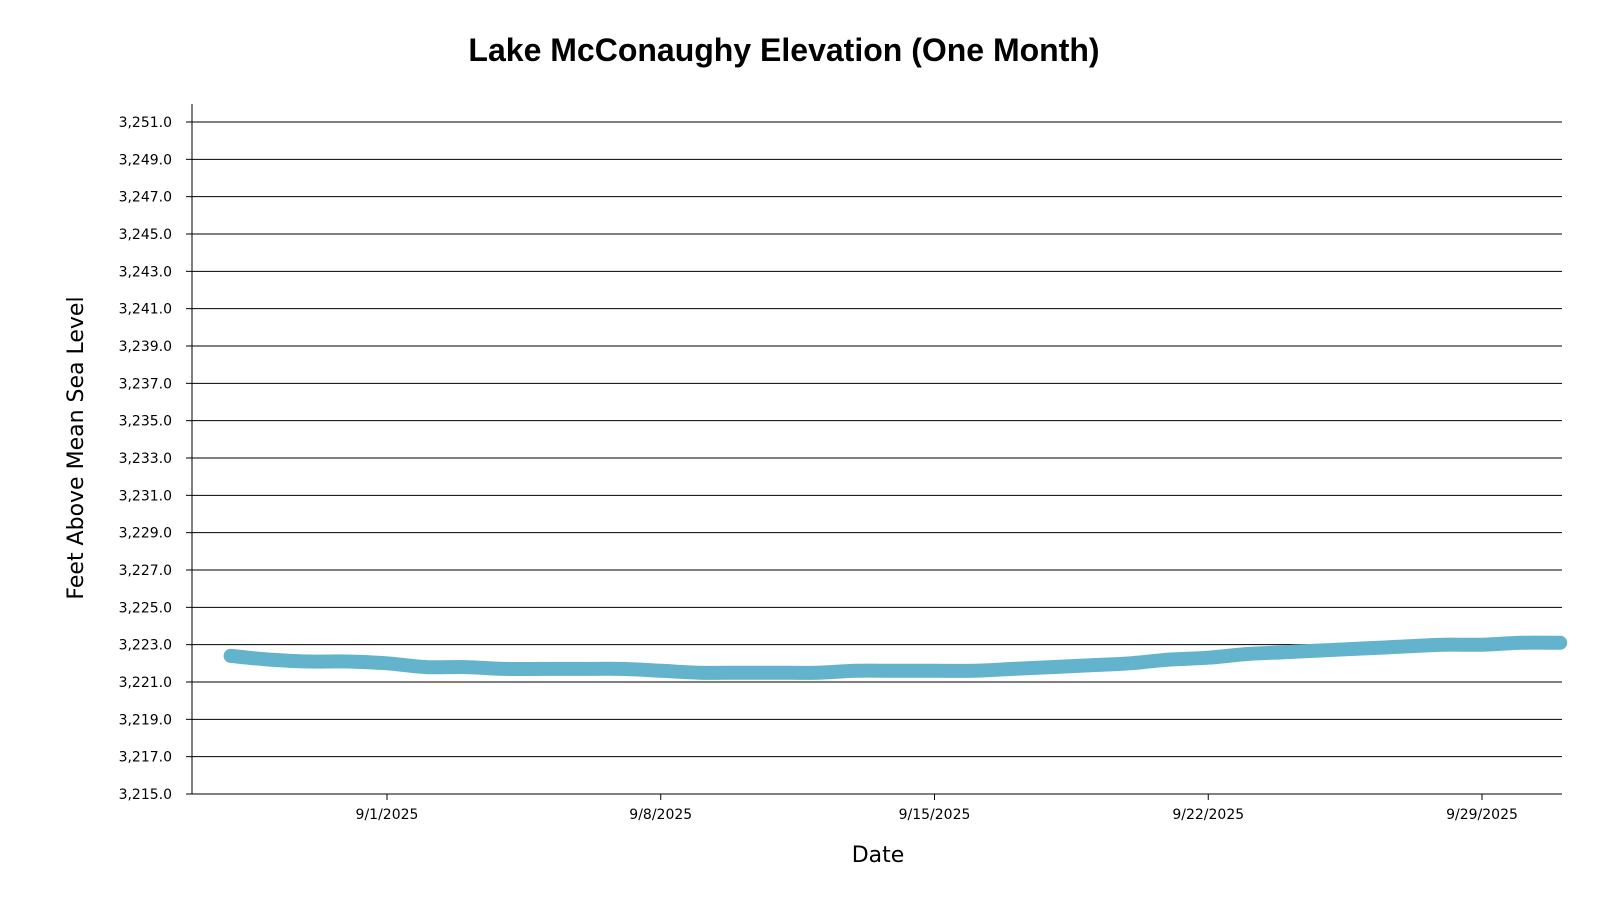 This screenshot has width=1600, height=900. What do you see at coordinates (1482, 815) in the screenshot?
I see `x-tick-label: 9/29/2025` at bounding box center [1482, 815].